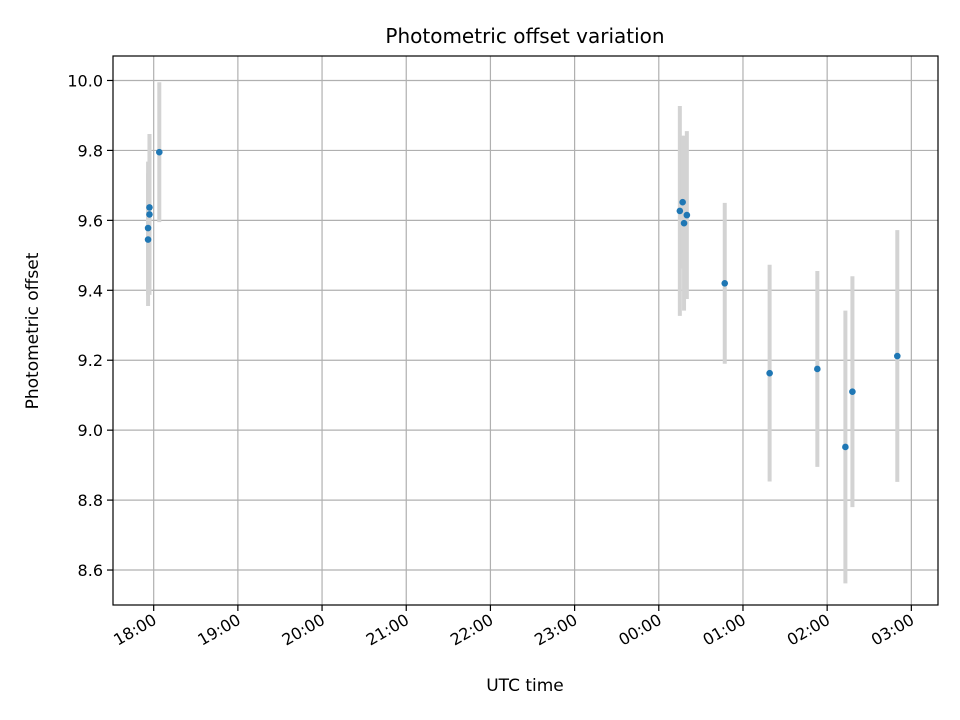 The width and height of the screenshot is (960, 720). Describe the element at coordinates (33, 330) in the screenshot. I see `y-axis-label: Photometric offset` at that location.